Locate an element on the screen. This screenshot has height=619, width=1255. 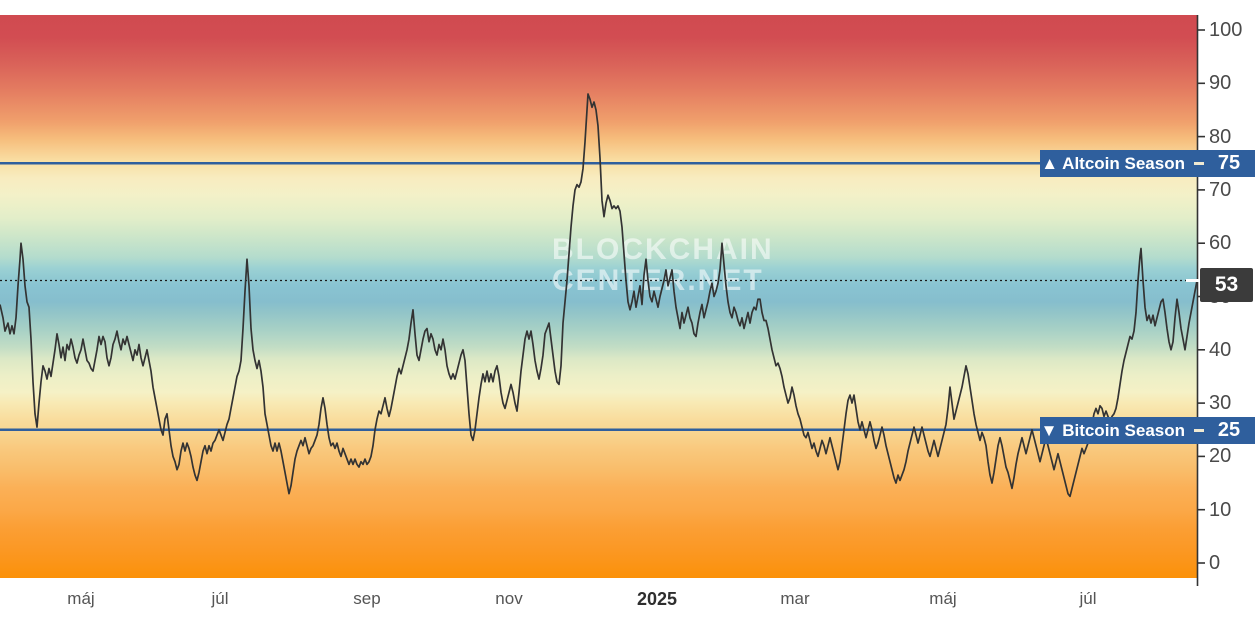
y-tick-label-0: 0 is located at coordinates (1215, 563).